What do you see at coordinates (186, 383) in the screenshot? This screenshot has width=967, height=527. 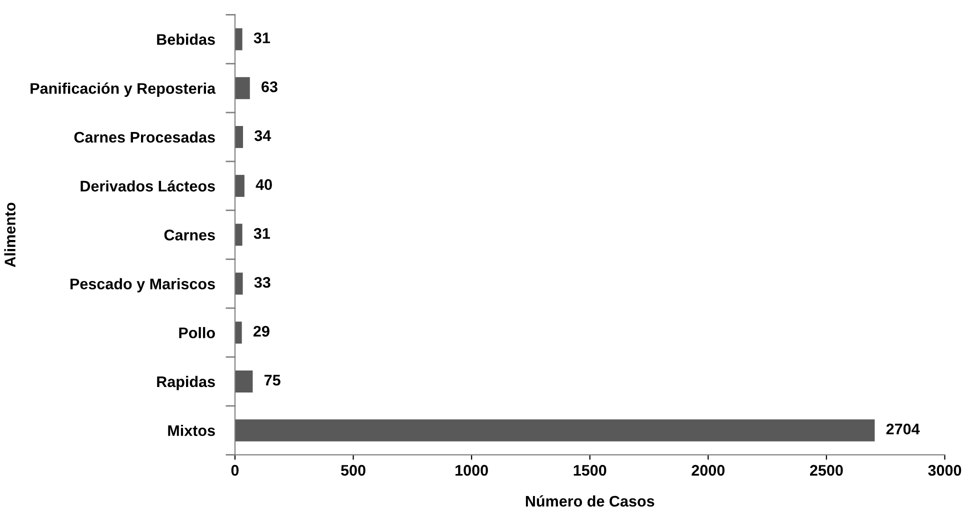 I see `y-tick-label: Rapidas` at bounding box center [186, 383].